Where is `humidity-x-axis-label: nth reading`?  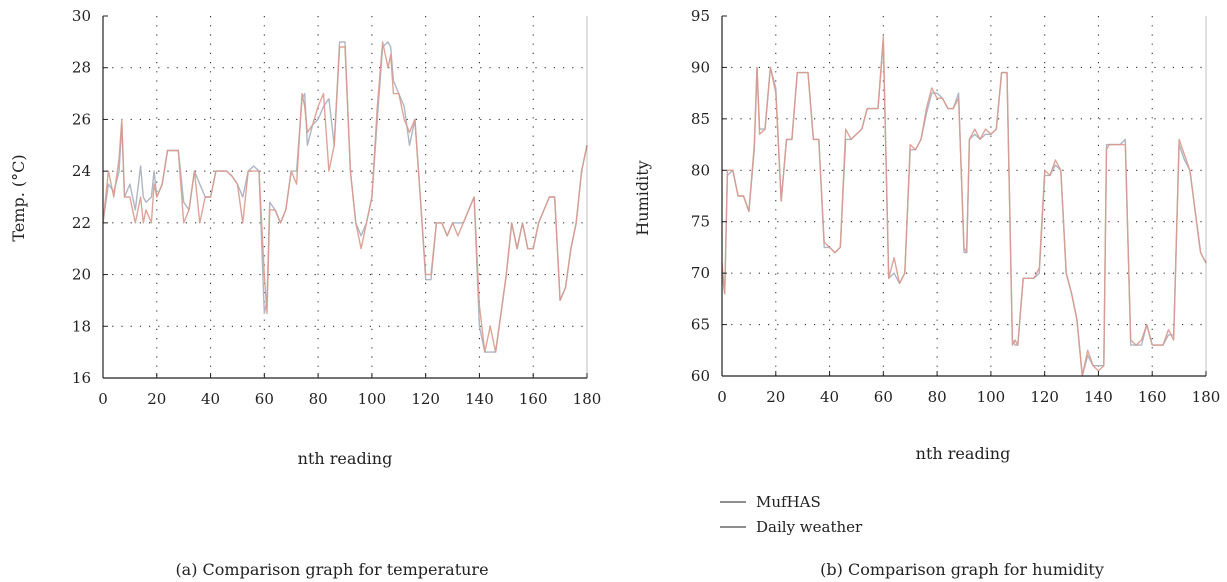 humidity-x-axis-label: nth reading is located at coordinates (963, 453).